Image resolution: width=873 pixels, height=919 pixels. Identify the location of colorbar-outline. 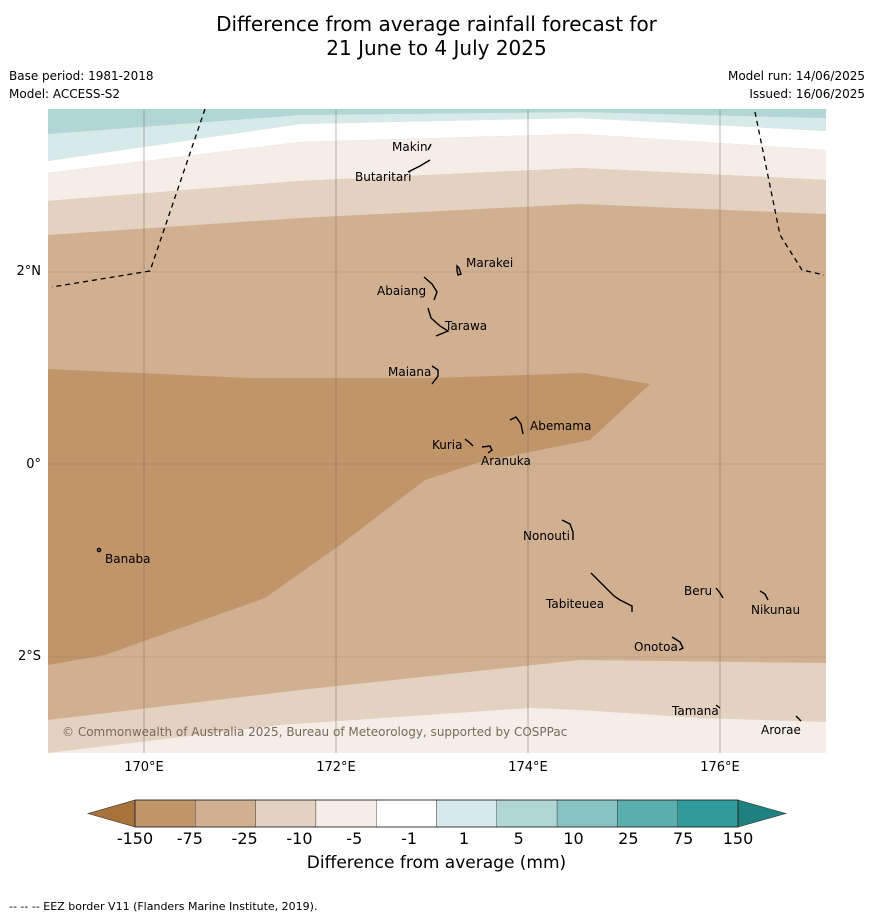
(436, 813).